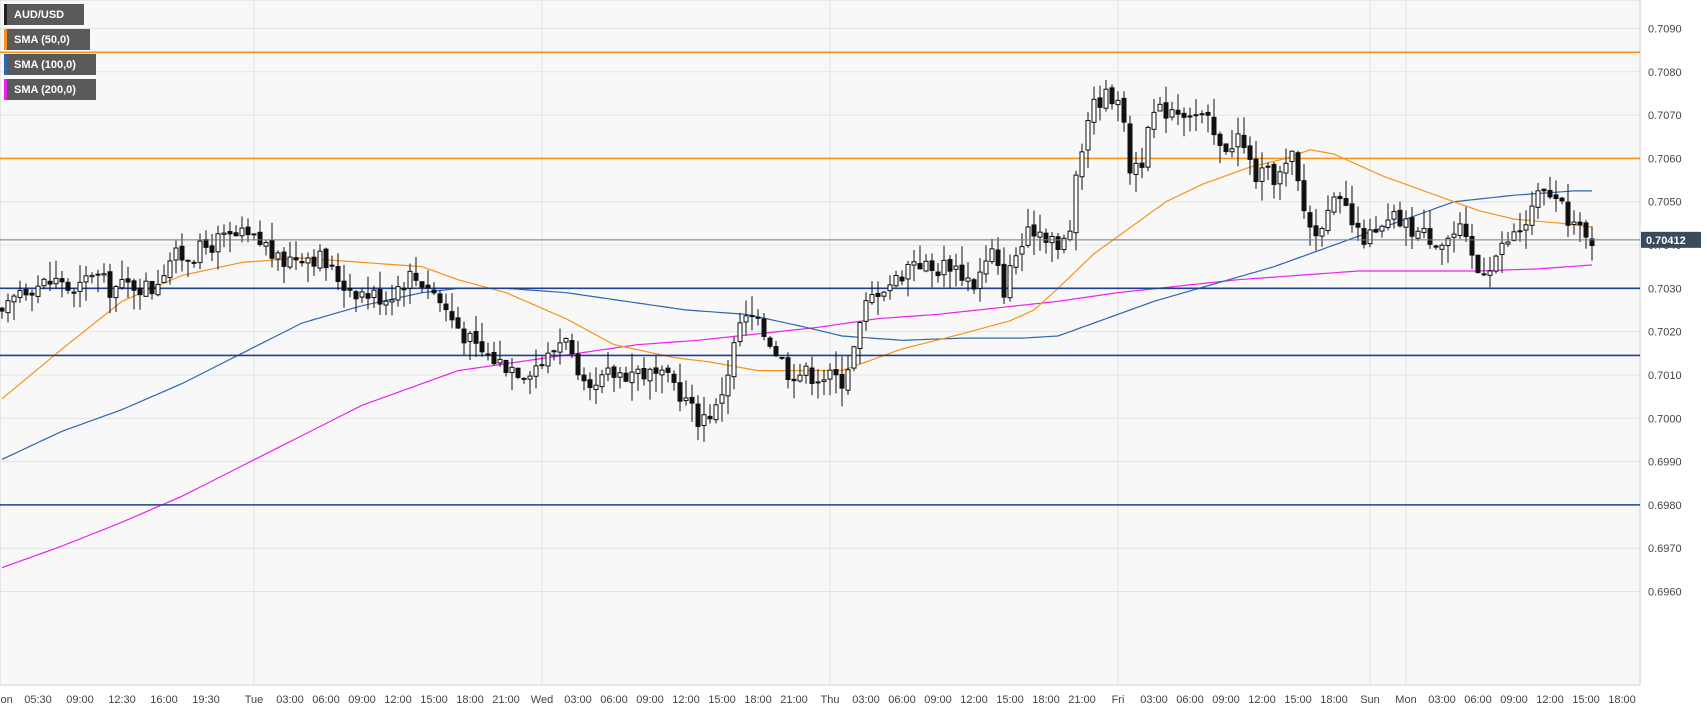 This screenshot has height=717, width=1707. Describe the element at coordinates (5, 39) in the screenshot. I see `legend-sma-50-swatch` at that location.